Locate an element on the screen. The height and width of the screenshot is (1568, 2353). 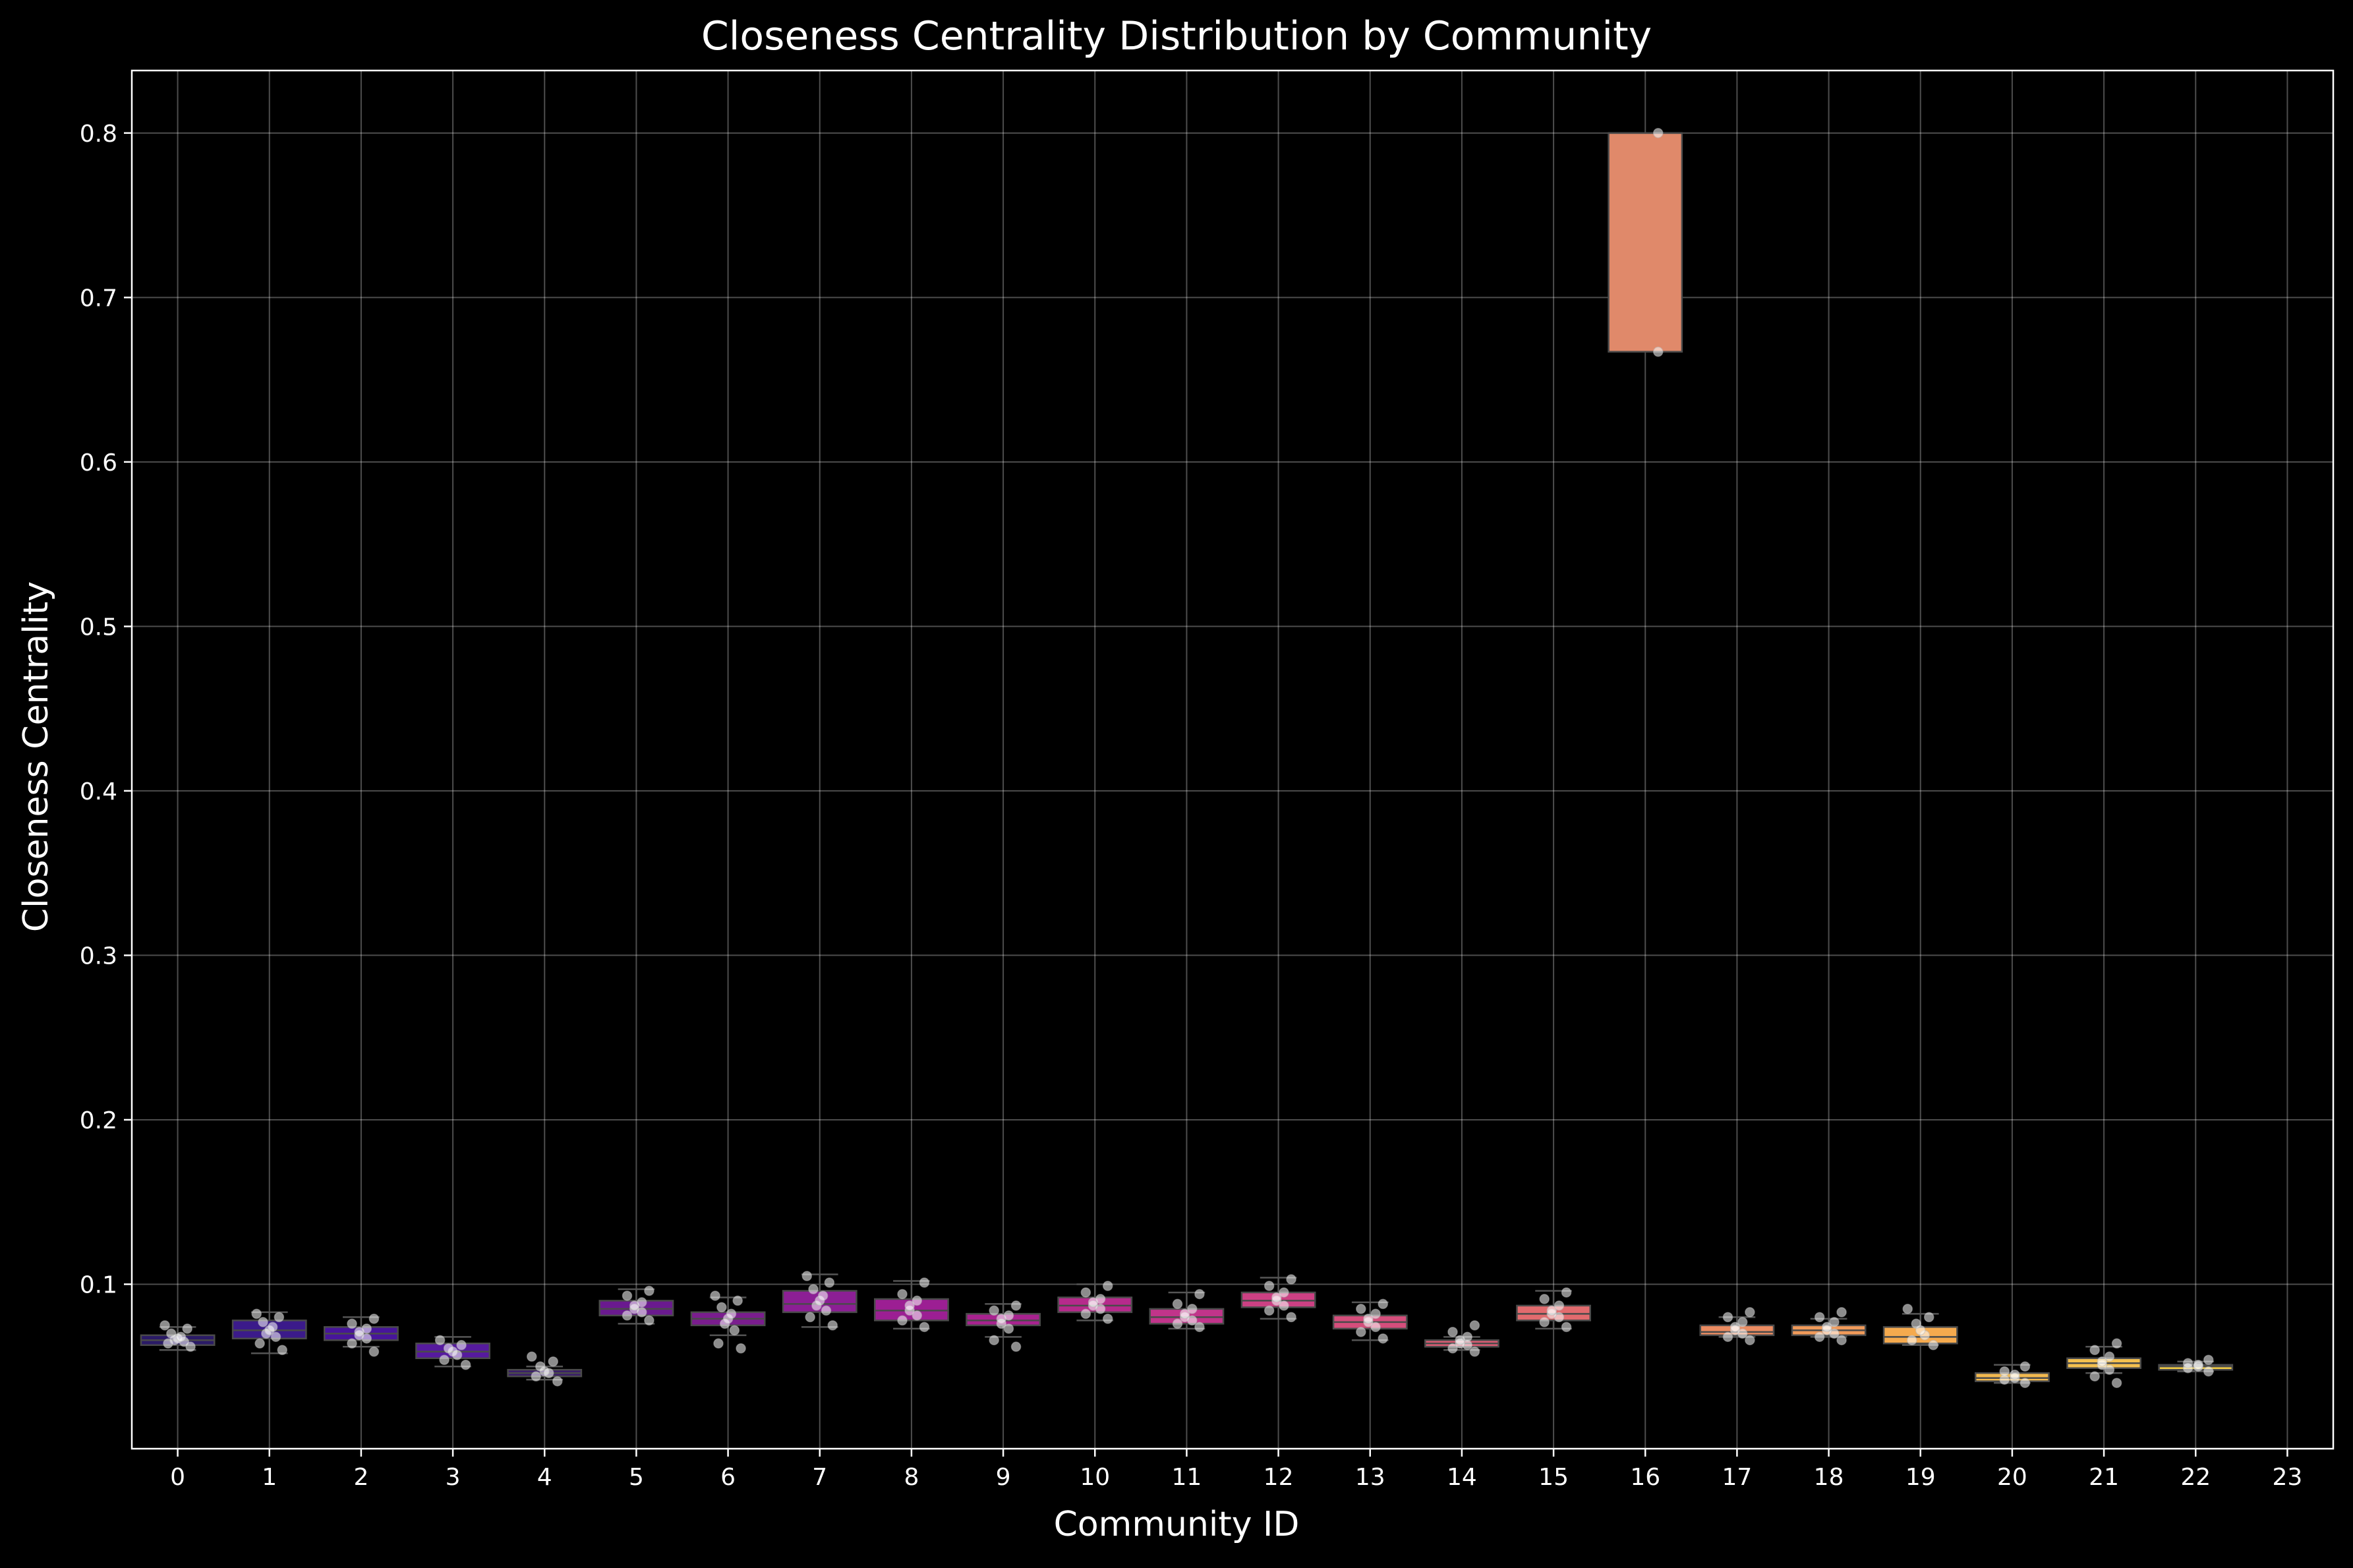
x-tick-label: 15 is located at coordinates (1553, 1477).